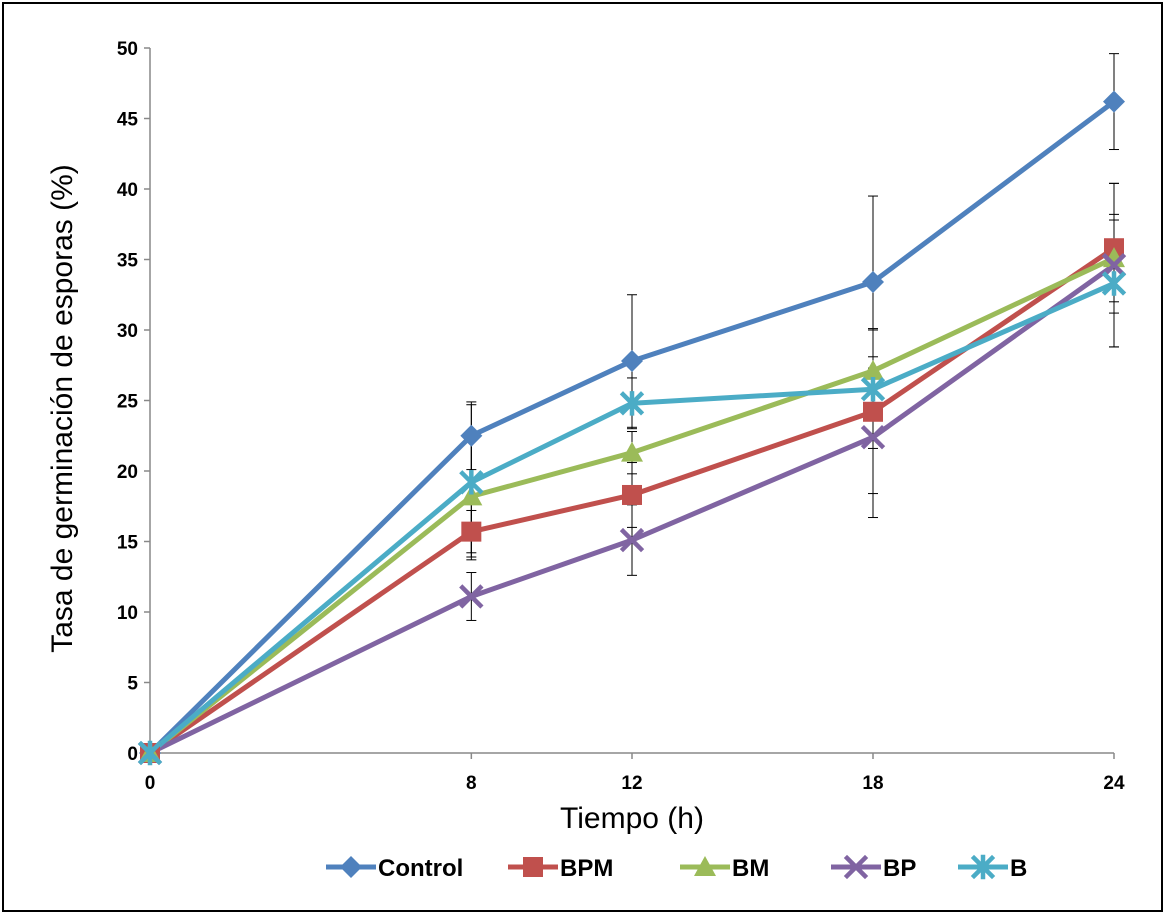  What do you see at coordinates (724, 868) in the screenshot?
I see `legend-item-bm: BM` at bounding box center [724, 868].